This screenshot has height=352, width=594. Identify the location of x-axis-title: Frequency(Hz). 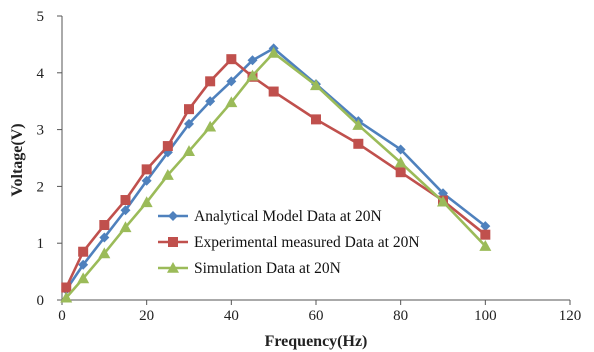
(316, 341).